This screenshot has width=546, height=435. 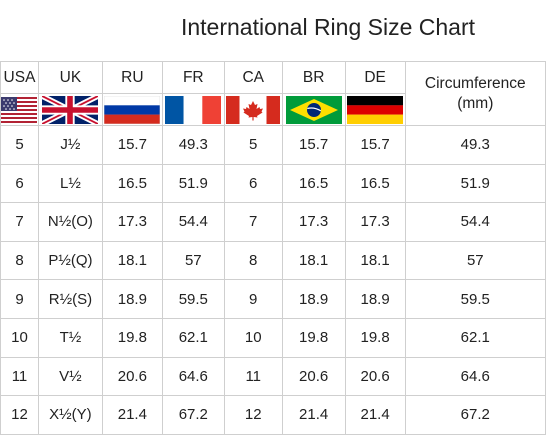 What do you see at coordinates (132, 222) in the screenshot?
I see `cell-ru: 17.3` at bounding box center [132, 222].